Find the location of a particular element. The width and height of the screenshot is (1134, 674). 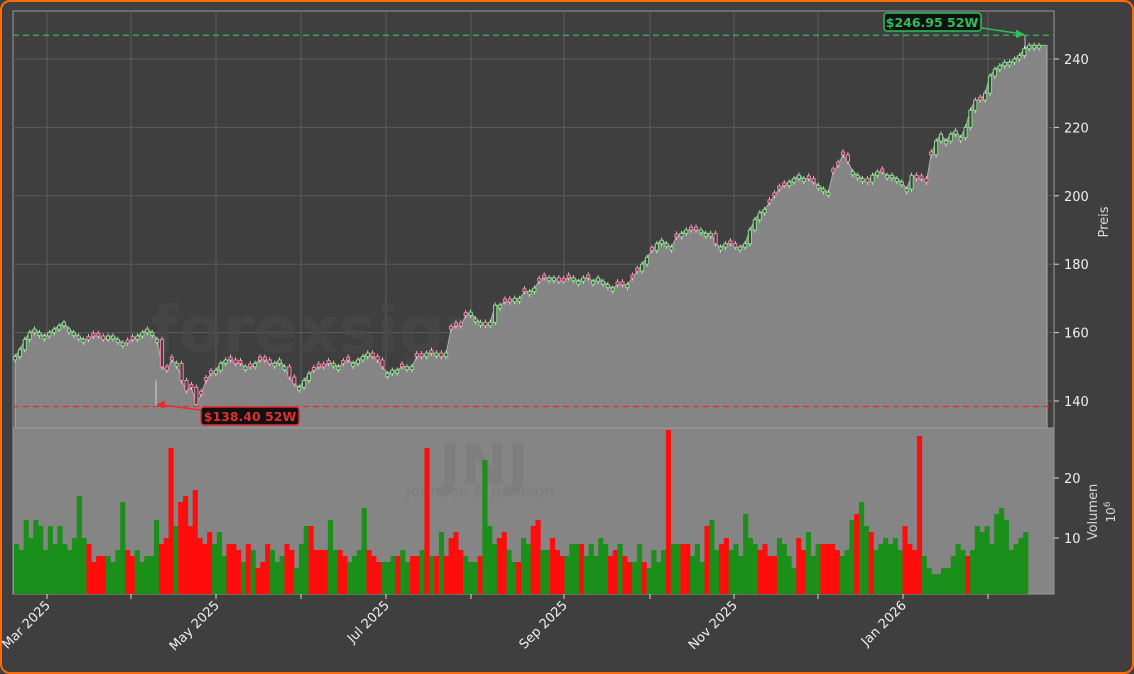

date-tick-label: Mar 2025 is located at coordinates (27, 625).